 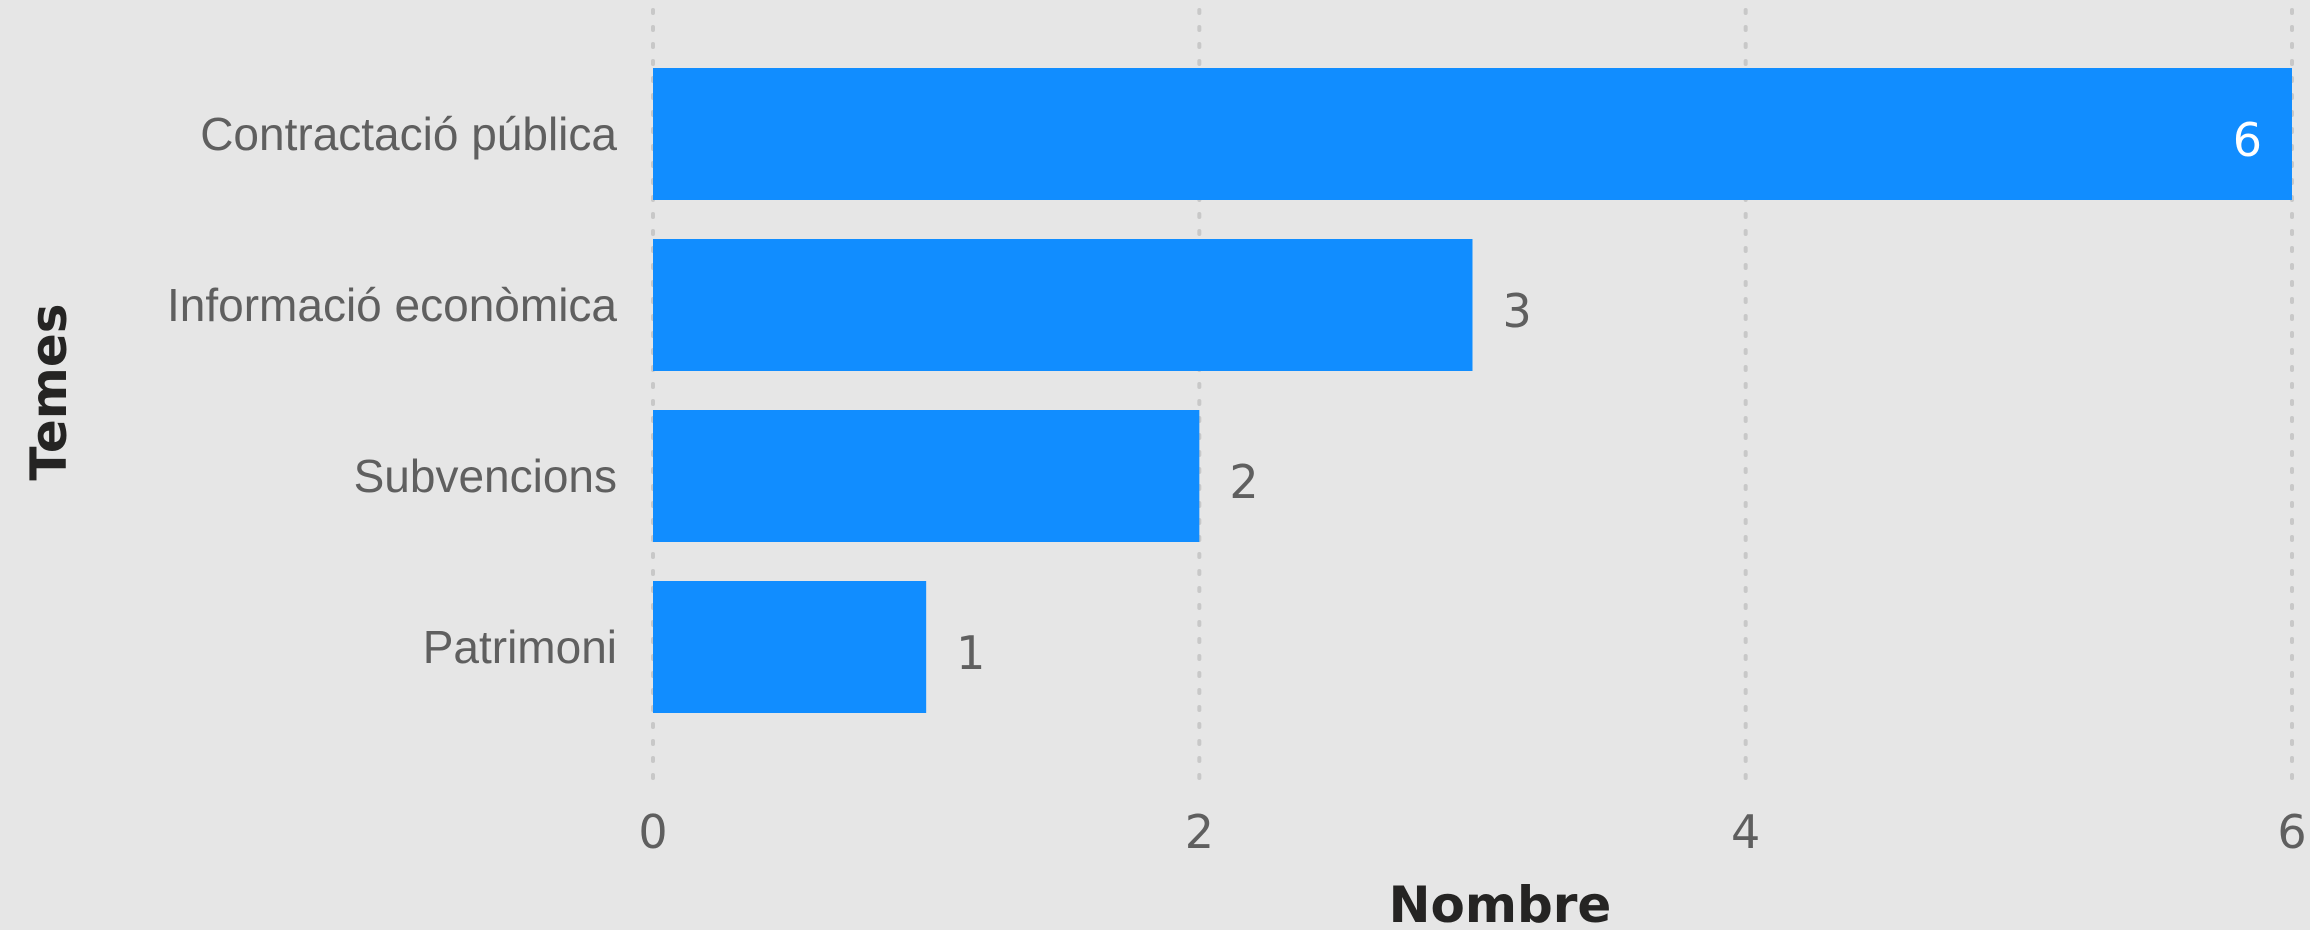 I want to click on data-label-informacio-economica: 3, so click(x=1517, y=311).